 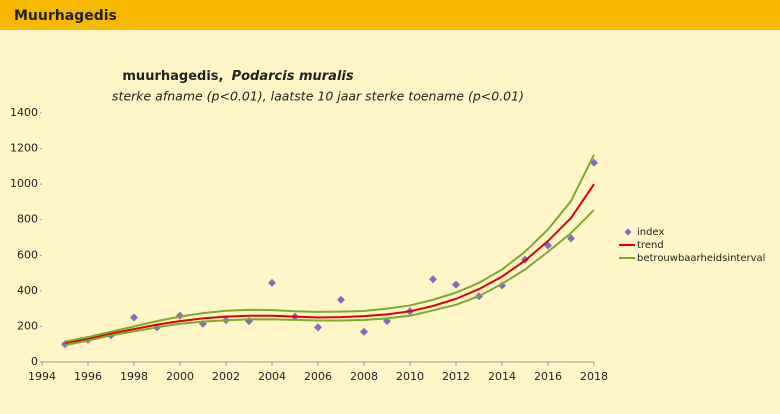 I want to click on x-tick-label: 2014, so click(x=502, y=376).